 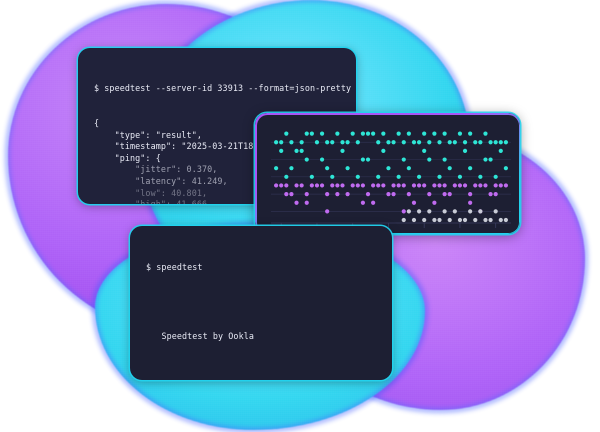 What do you see at coordinates (200, 336) in the screenshot?
I see `result-brand-line: Speedtest by Ookla` at bounding box center [200, 336].